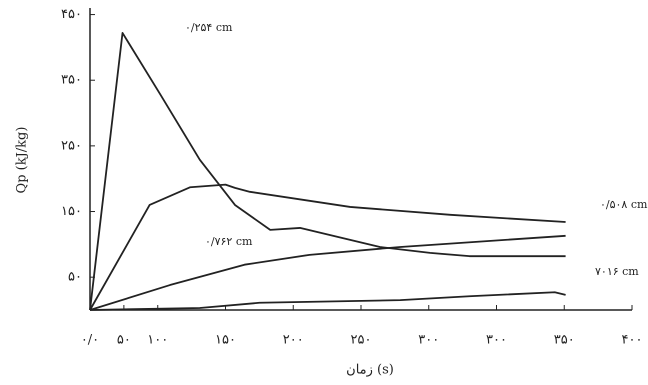 The height and width of the screenshot is (385, 648). I want to click on series-label: ۷۰۱۶ cm, so click(617, 271).